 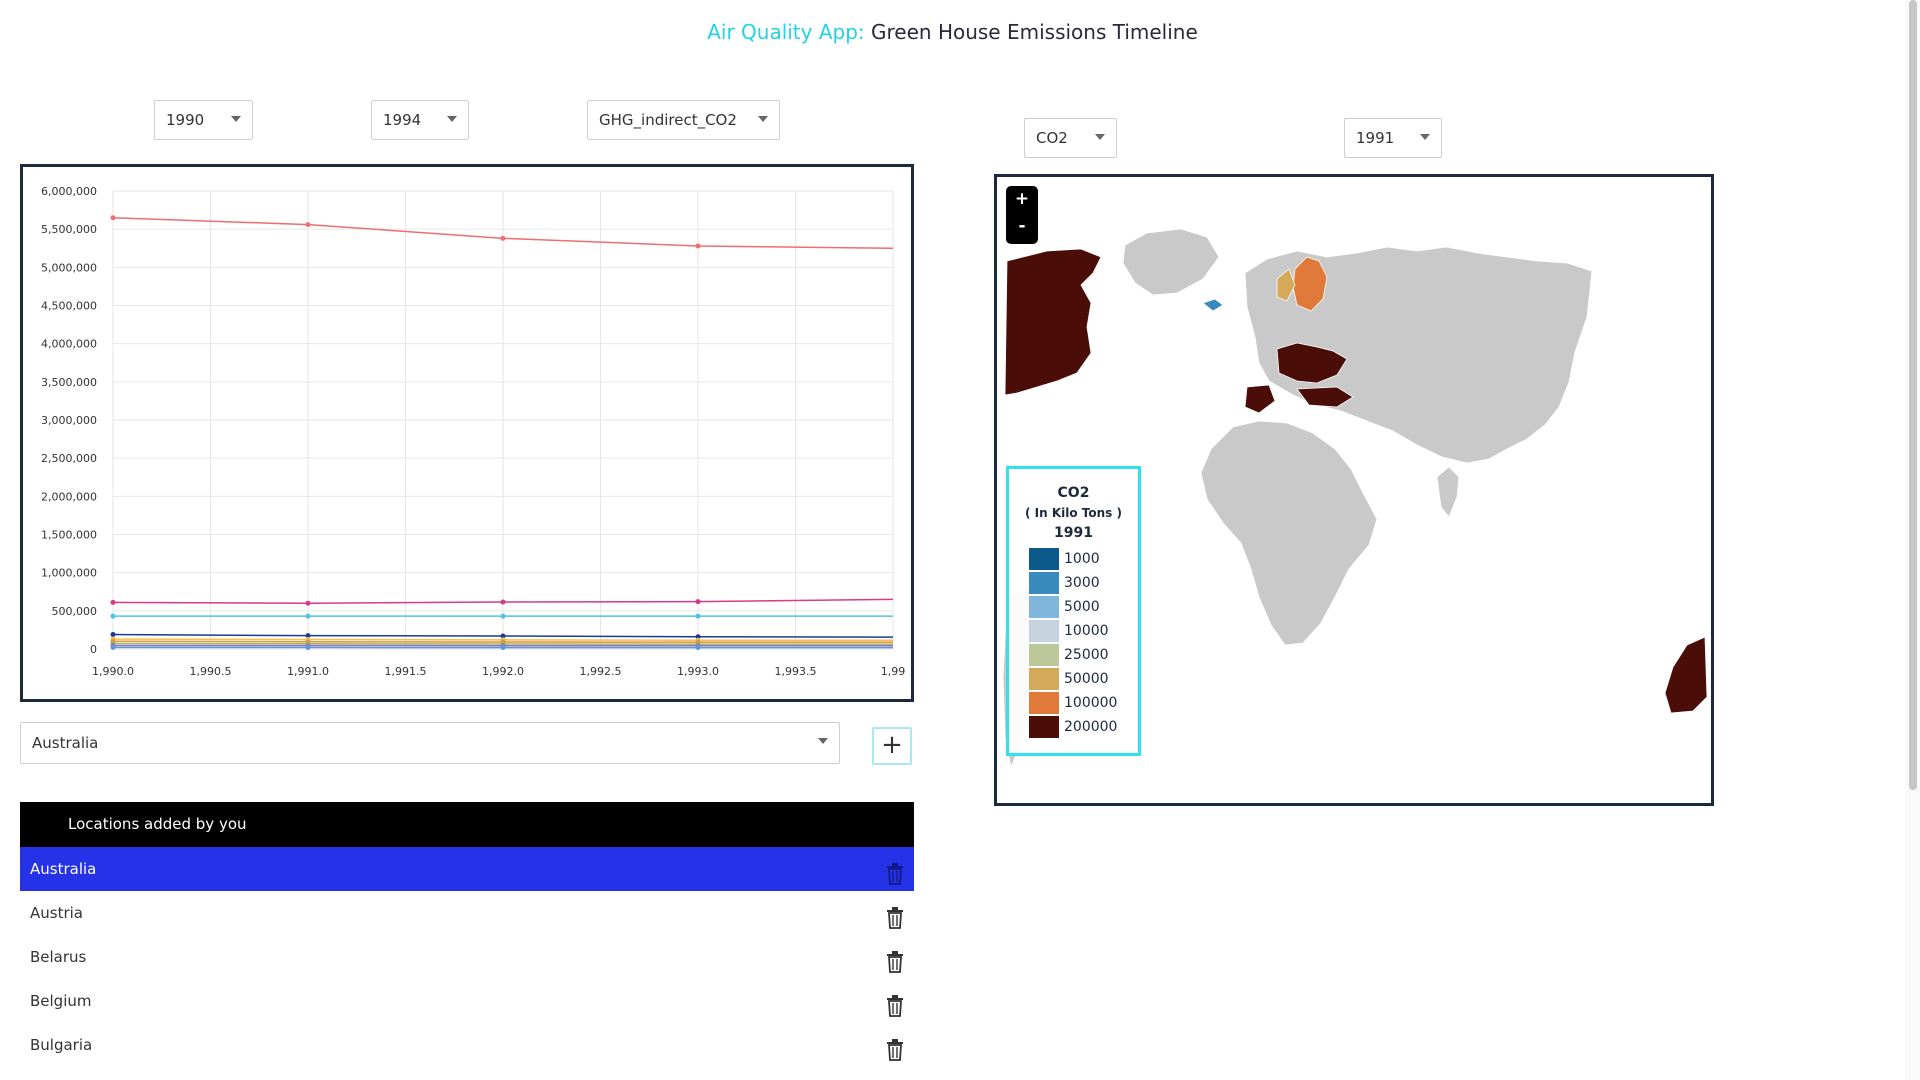 What do you see at coordinates (1375, 138) in the screenshot?
I see `map-year-value: 1991` at bounding box center [1375, 138].